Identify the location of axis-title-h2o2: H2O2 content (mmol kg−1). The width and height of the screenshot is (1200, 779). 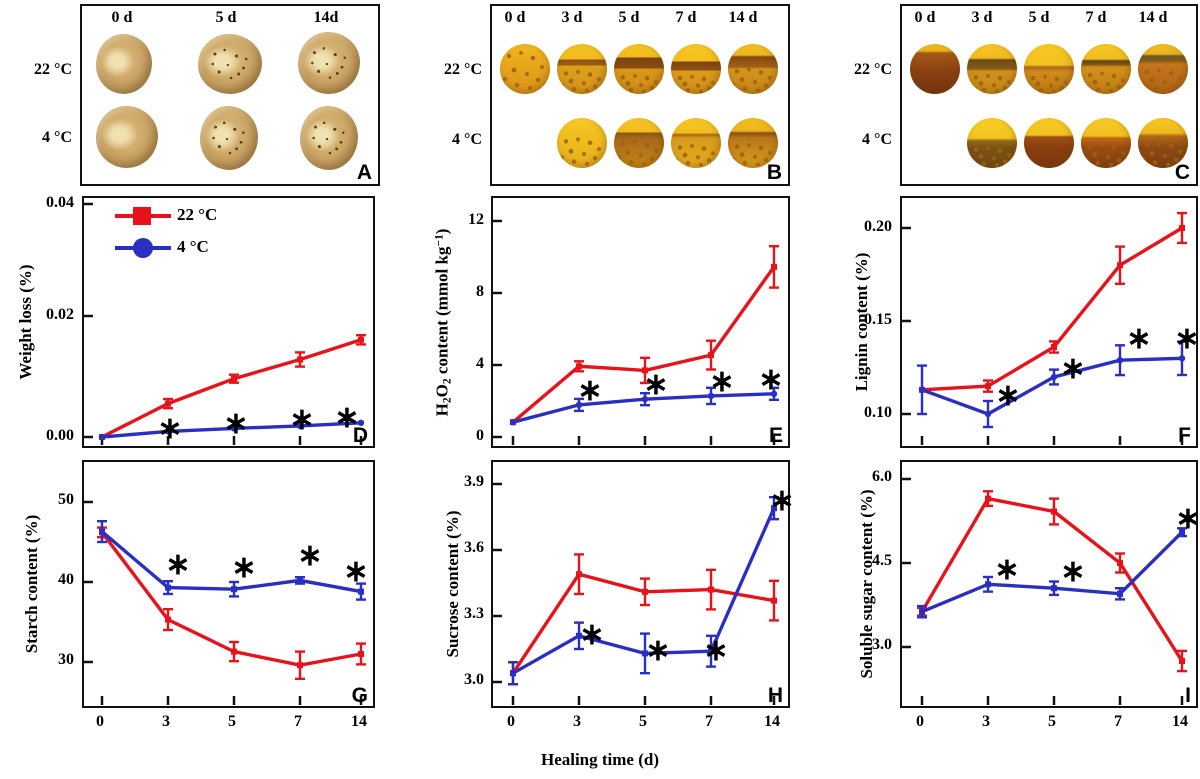
(443, 322).